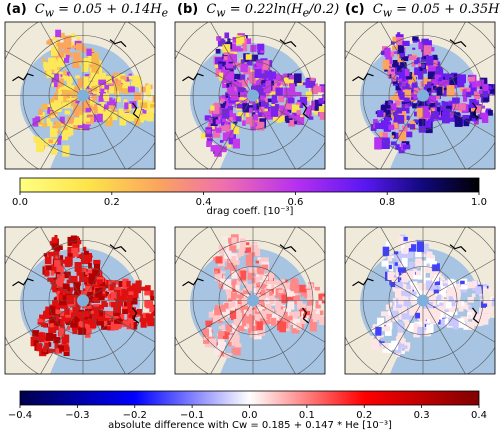  What do you see at coordinates (258, 11) in the screenshot?
I see `panel-b-title: (b) Cw = 0.22ln(He/0.2)` at bounding box center [258, 11].